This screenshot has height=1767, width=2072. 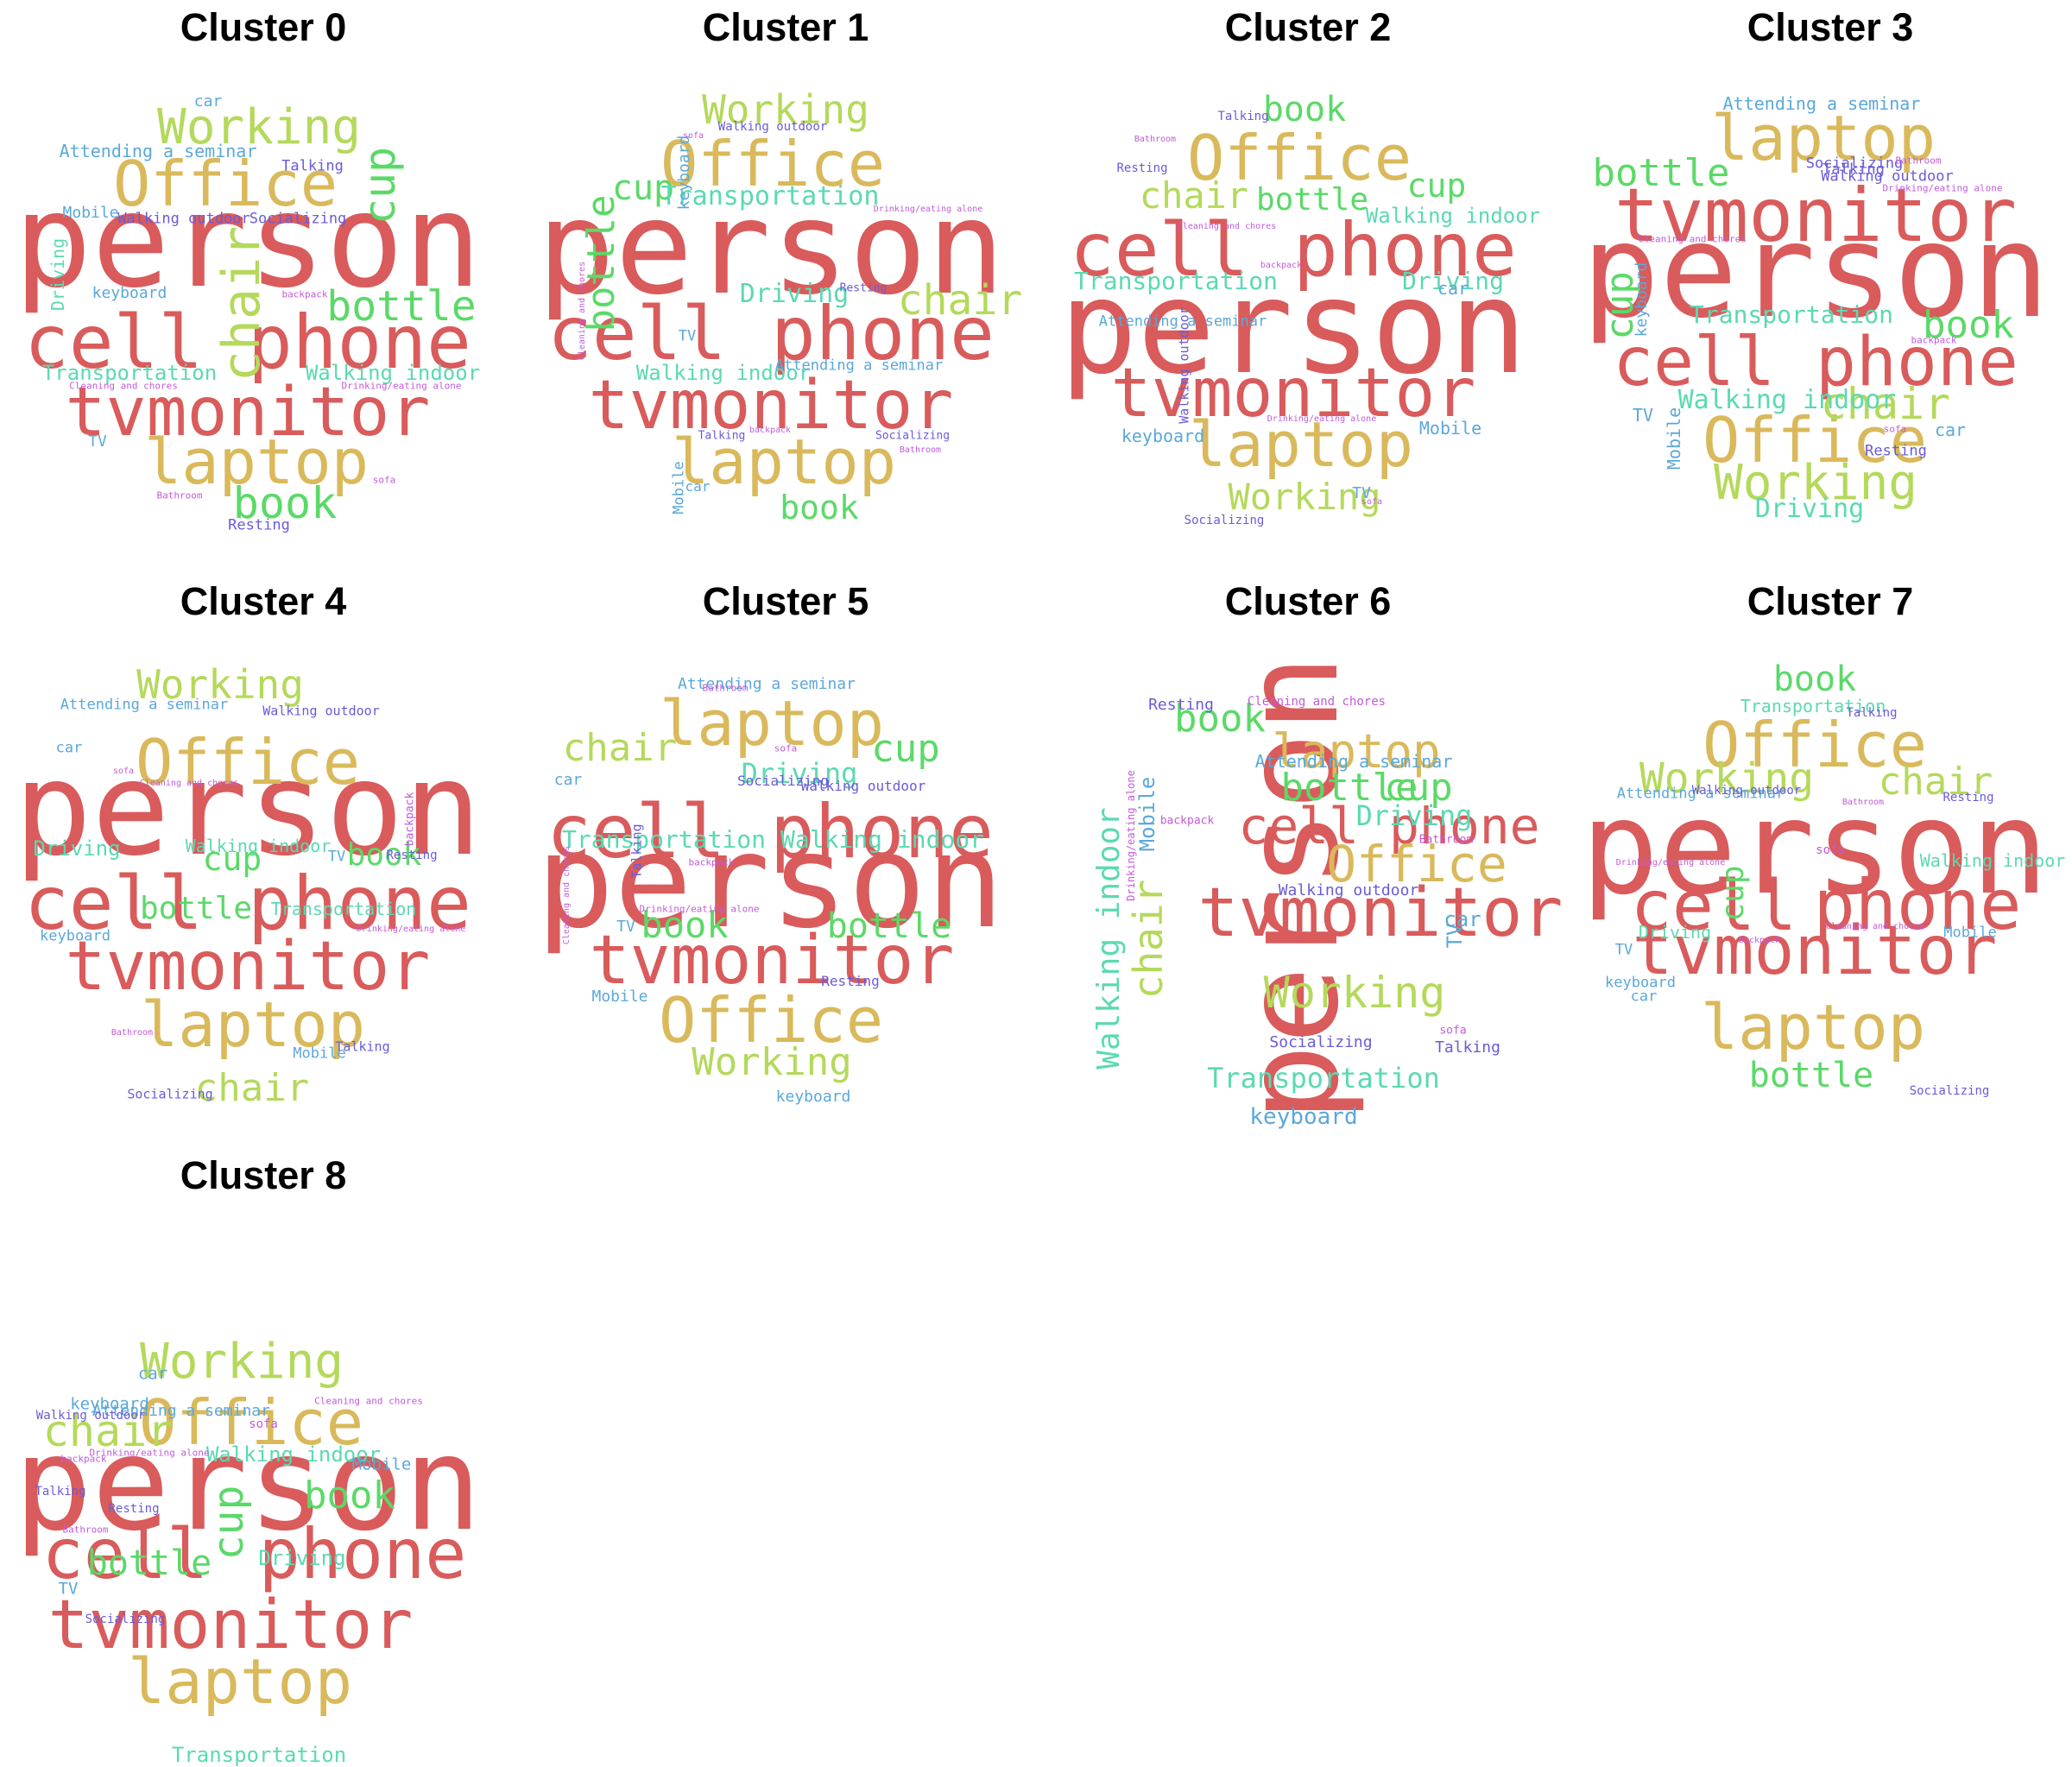 I want to click on cloud-word: cell, so click(x=125, y=1554).